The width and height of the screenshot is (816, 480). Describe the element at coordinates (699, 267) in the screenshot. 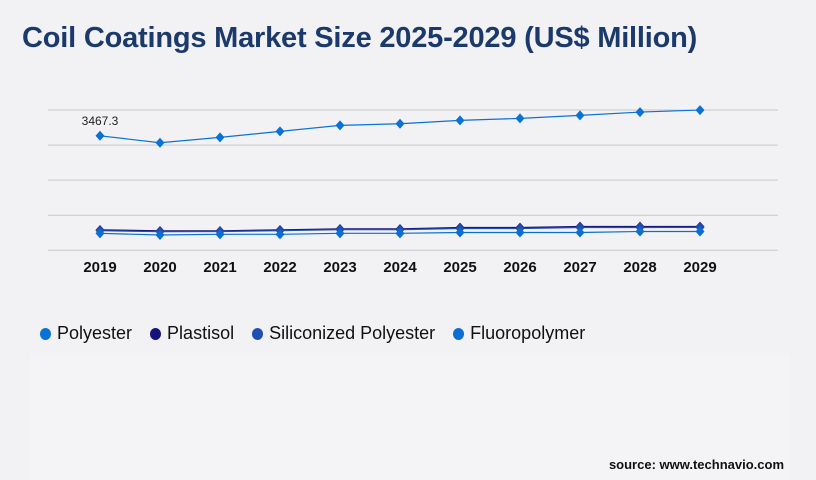

I see `x-tick-label: 2029` at that location.